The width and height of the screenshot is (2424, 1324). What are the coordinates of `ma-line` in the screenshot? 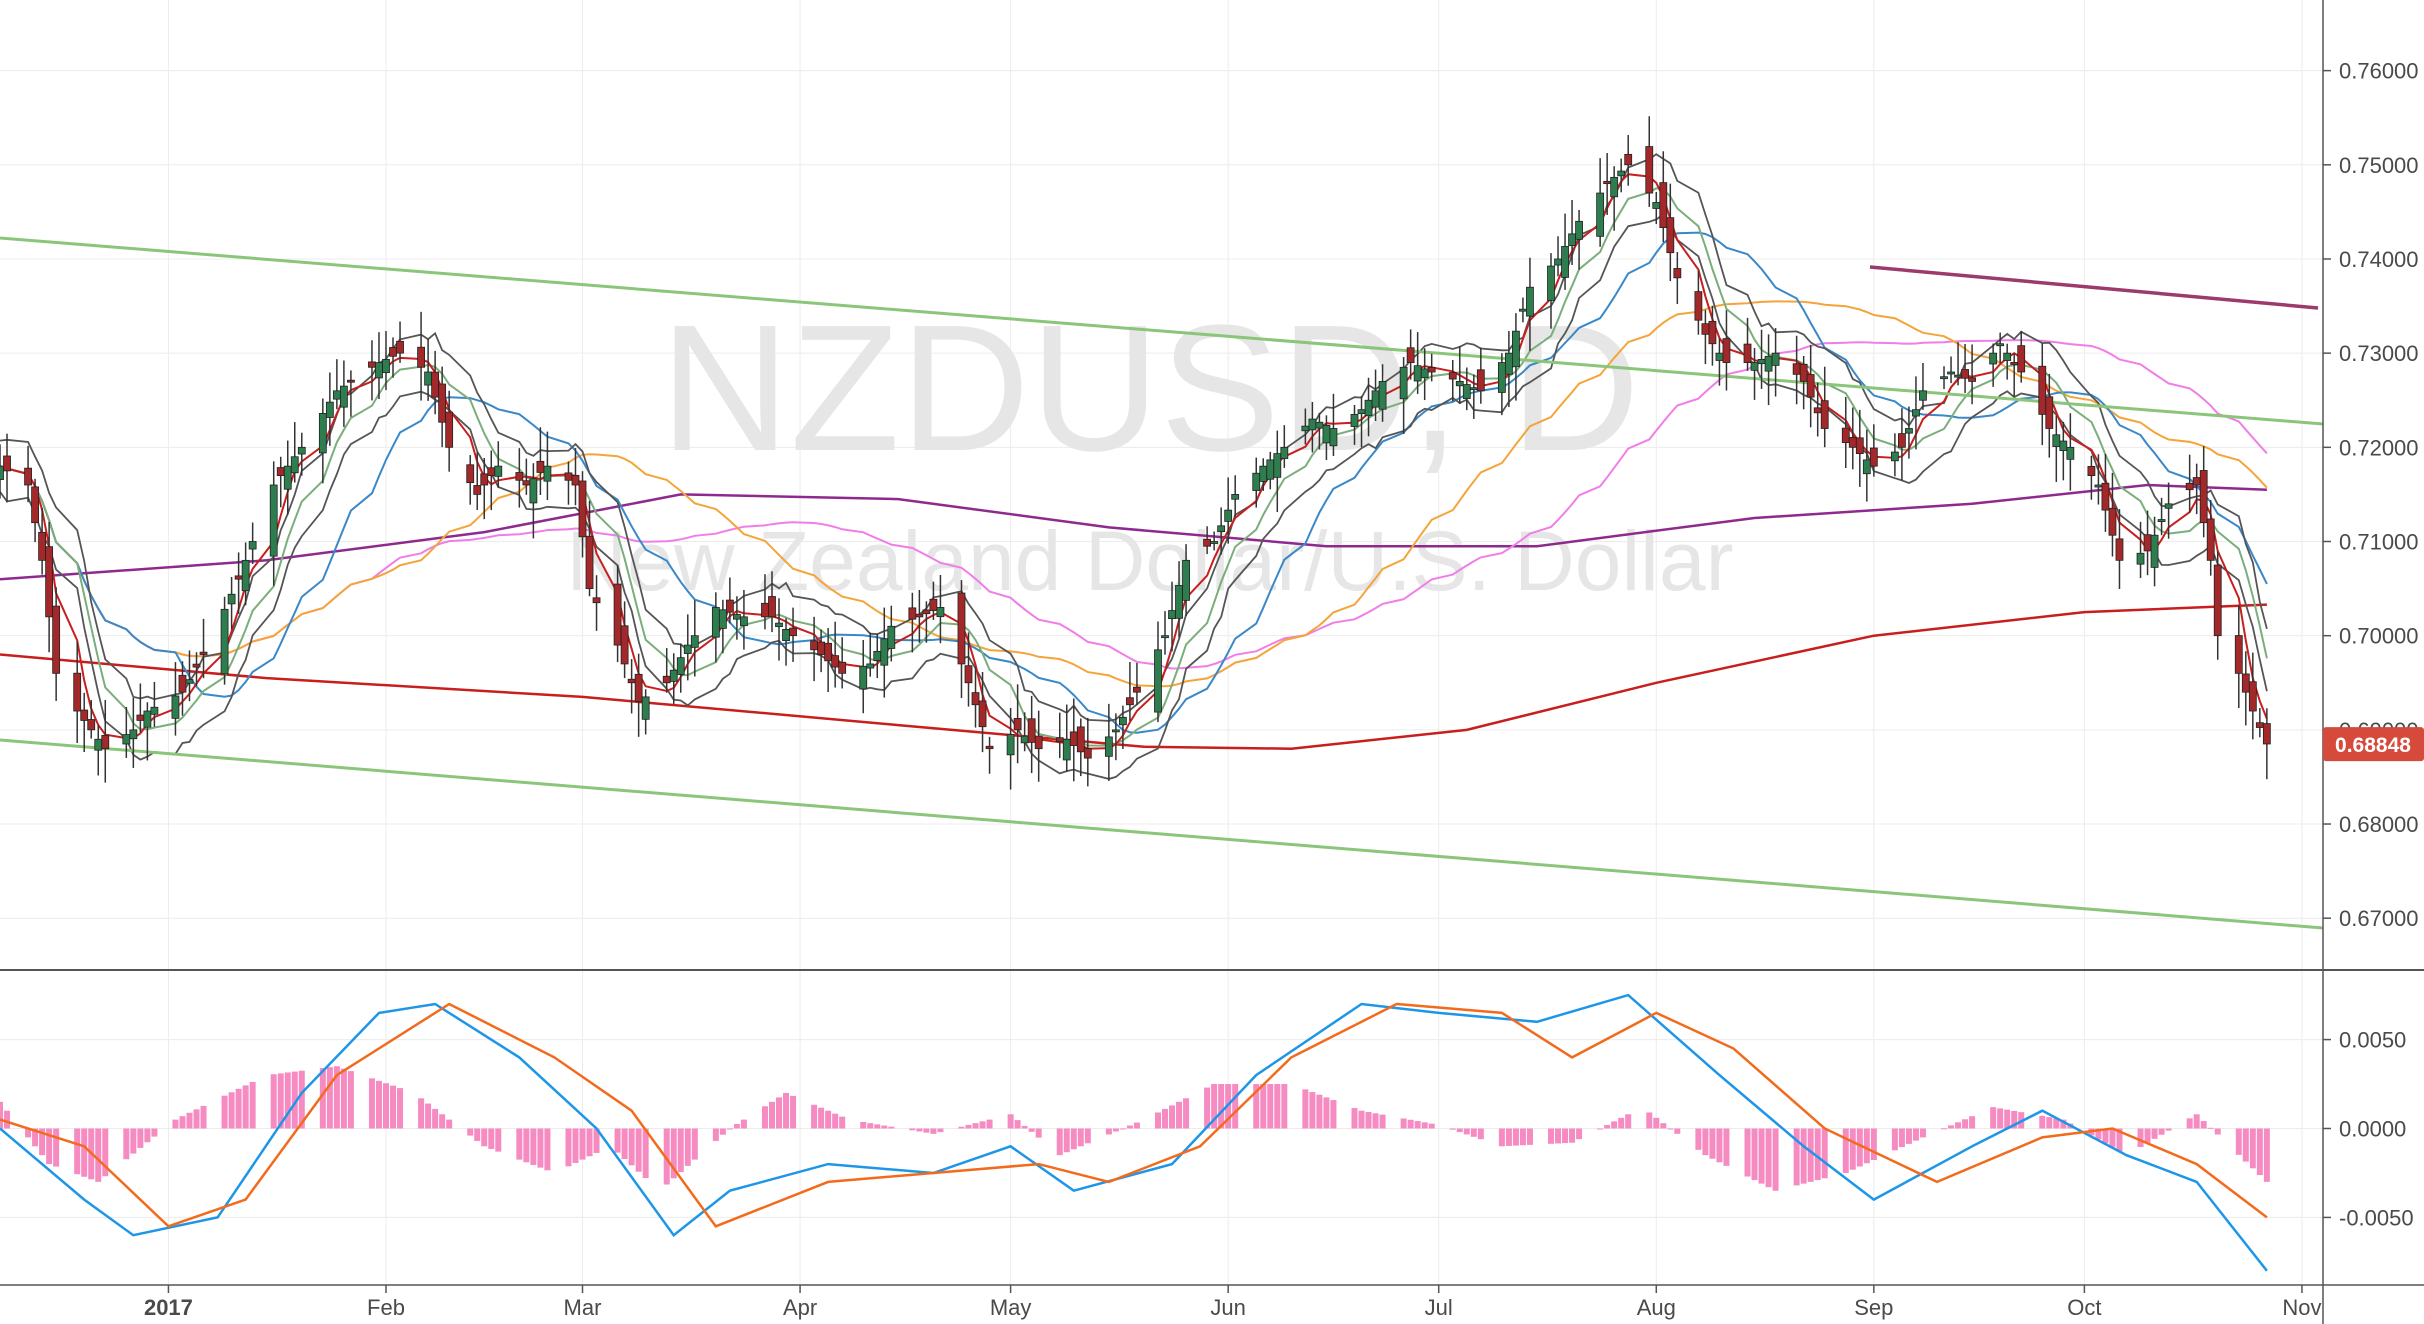 It's located at (1133, 532).